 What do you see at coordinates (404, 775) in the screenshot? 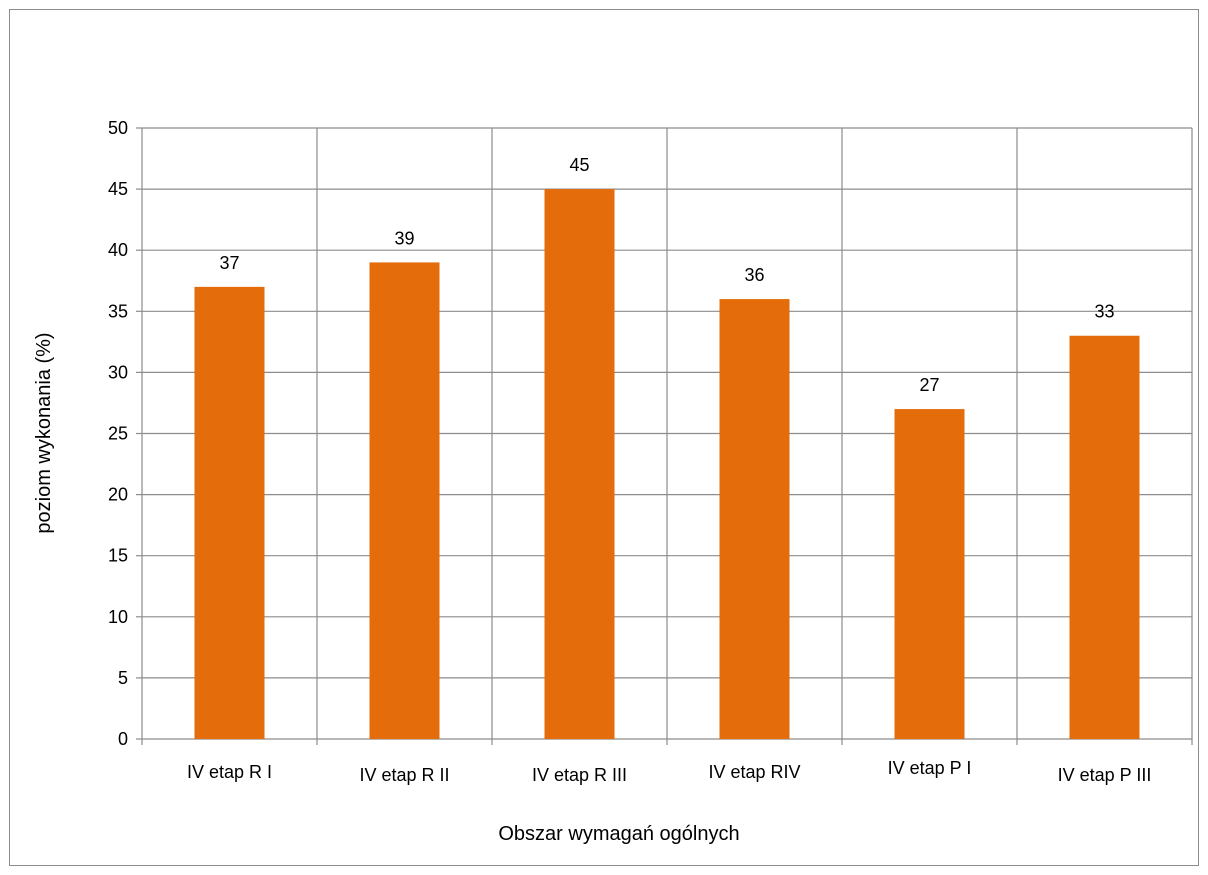
I see `x-tick-label: IV etap R II` at bounding box center [404, 775].